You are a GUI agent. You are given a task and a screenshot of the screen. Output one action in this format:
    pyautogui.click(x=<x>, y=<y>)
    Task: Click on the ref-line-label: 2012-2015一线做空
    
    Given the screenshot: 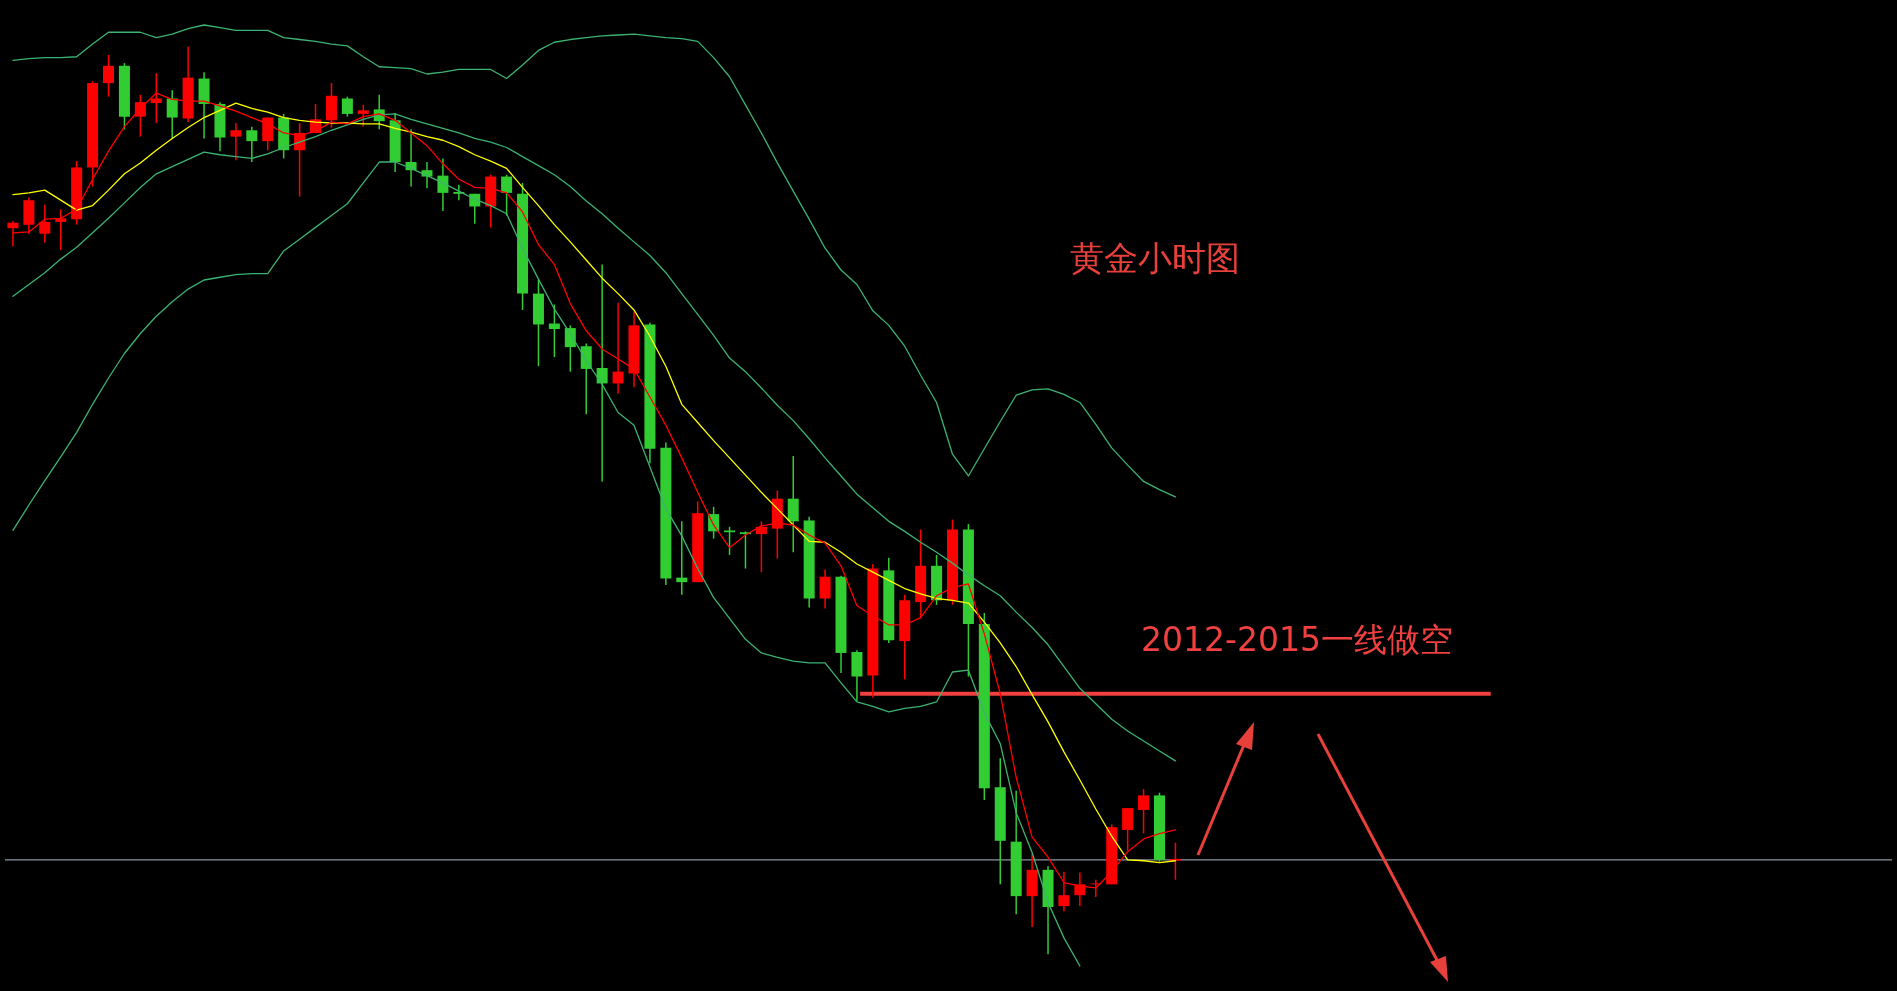 What is the action you would take?
    pyautogui.click(x=1297, y=639)
    